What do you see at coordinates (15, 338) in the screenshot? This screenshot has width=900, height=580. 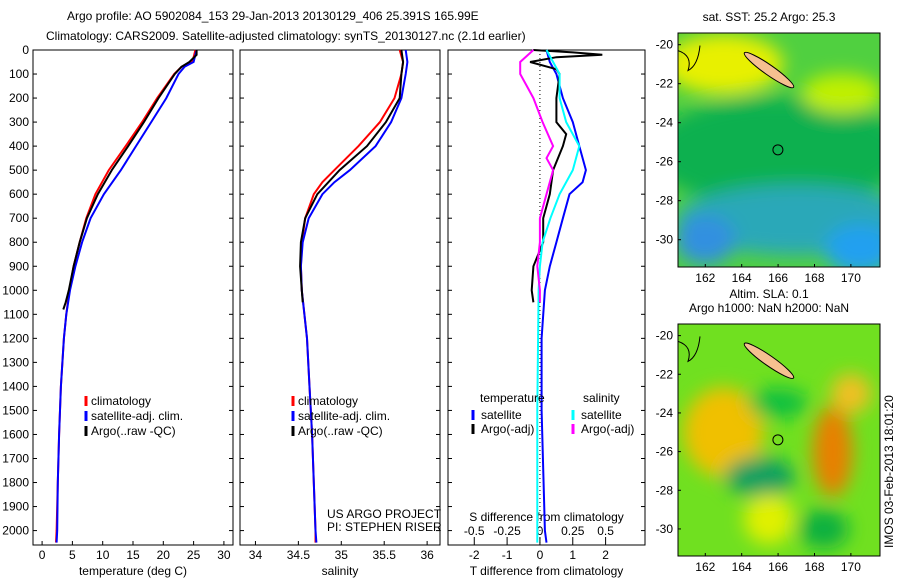 I see `y-tick-label: 1200` at bounding box center [15, 338].